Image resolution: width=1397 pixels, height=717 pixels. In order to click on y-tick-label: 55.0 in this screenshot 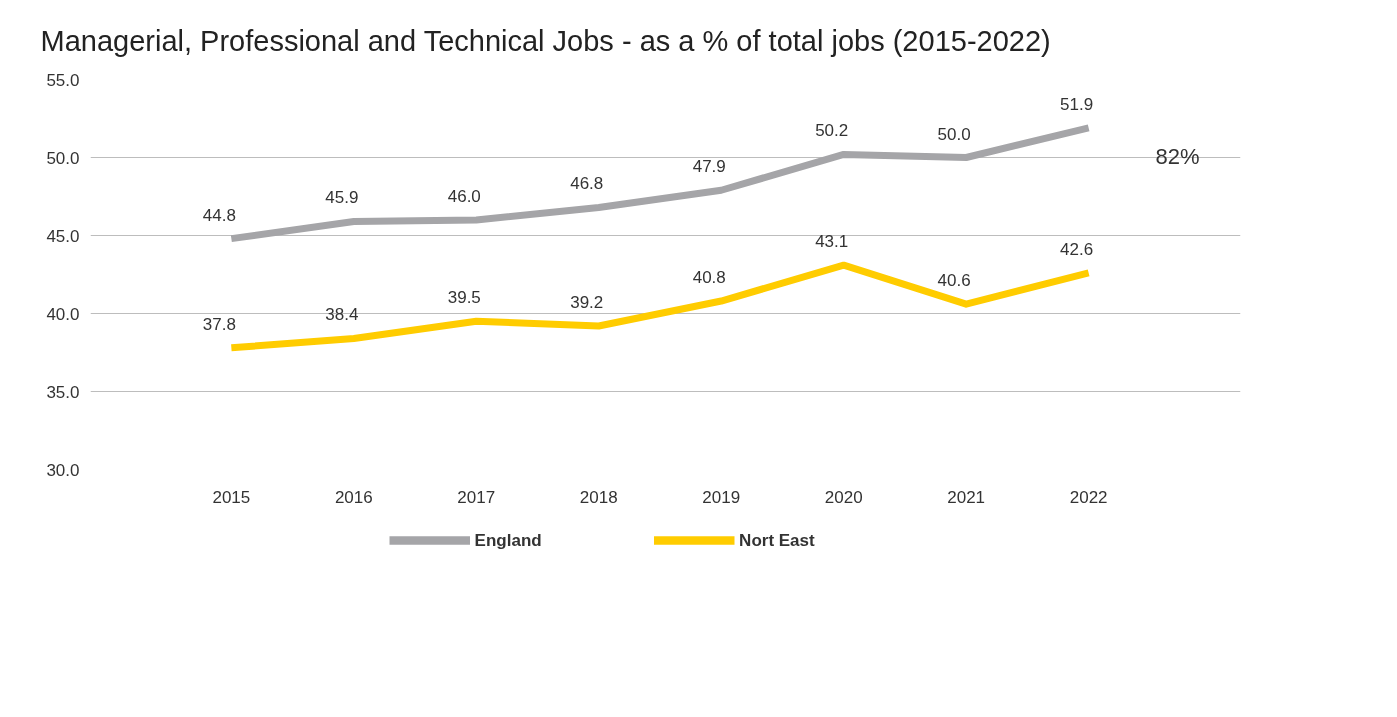, I will do `click(63, 80)`.